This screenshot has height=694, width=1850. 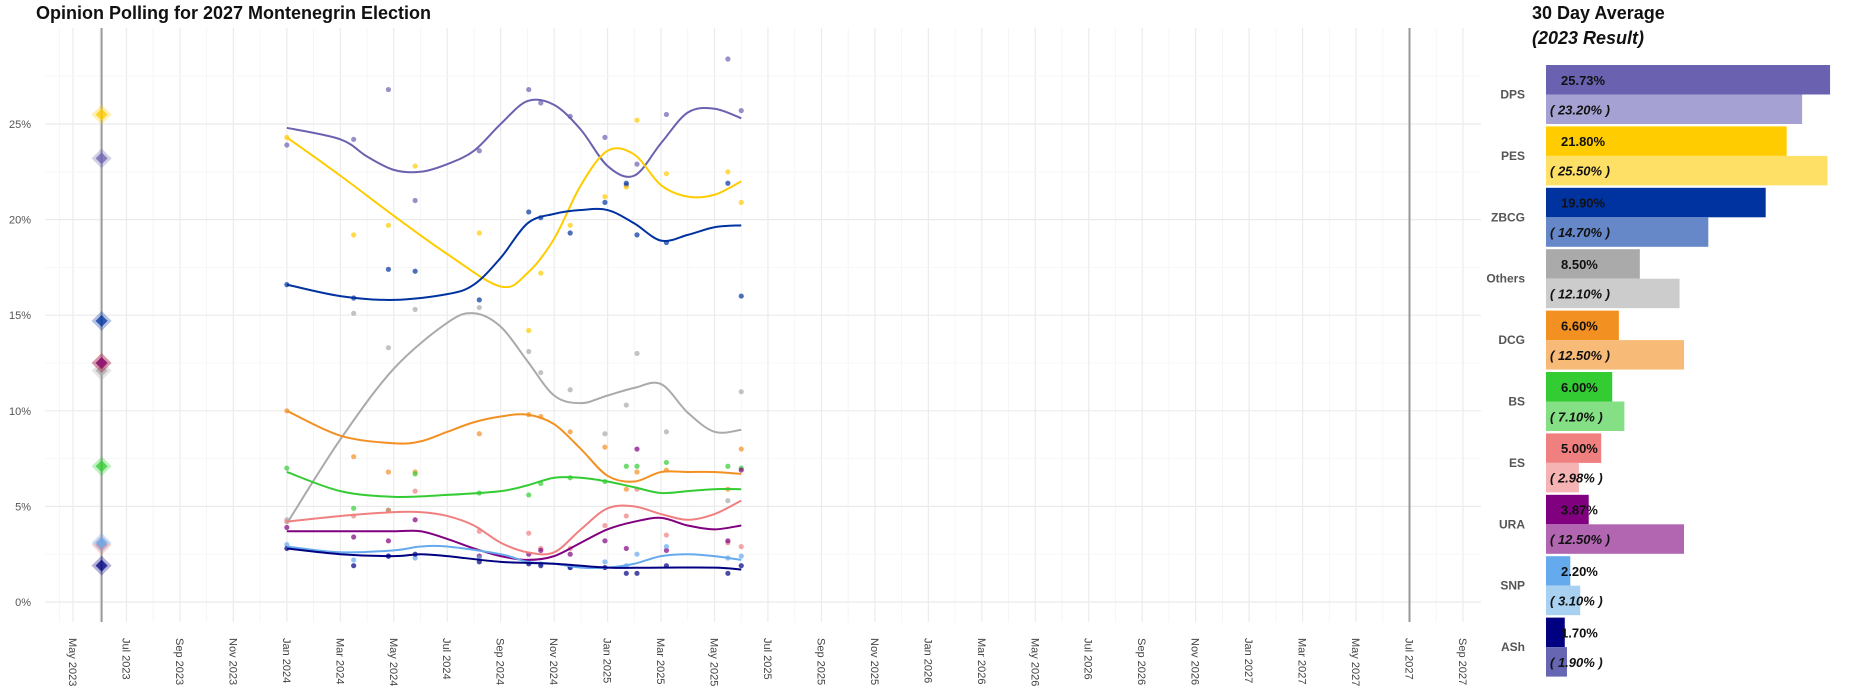 What do you see at coordinates (927, 660) in the screenshot?
I see `x-tick-label: Jan 2026` at bounding box center [927, 660].